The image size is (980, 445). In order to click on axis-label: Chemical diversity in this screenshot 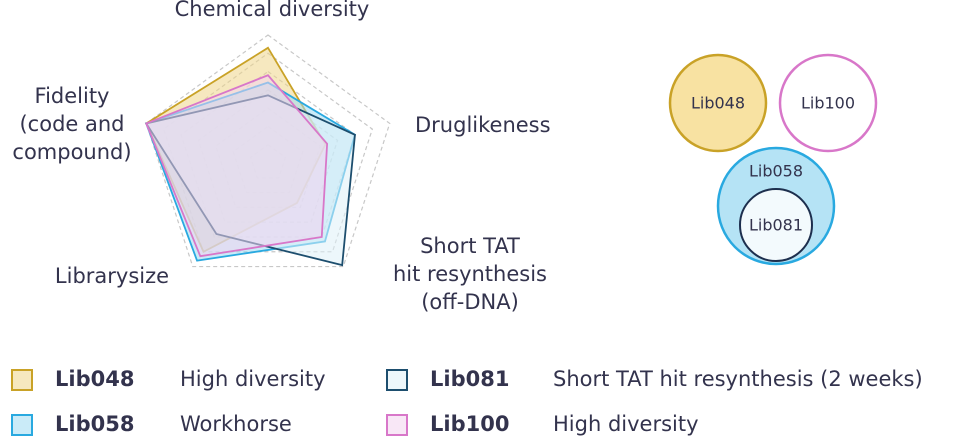, I will do `click(272, 10)`.